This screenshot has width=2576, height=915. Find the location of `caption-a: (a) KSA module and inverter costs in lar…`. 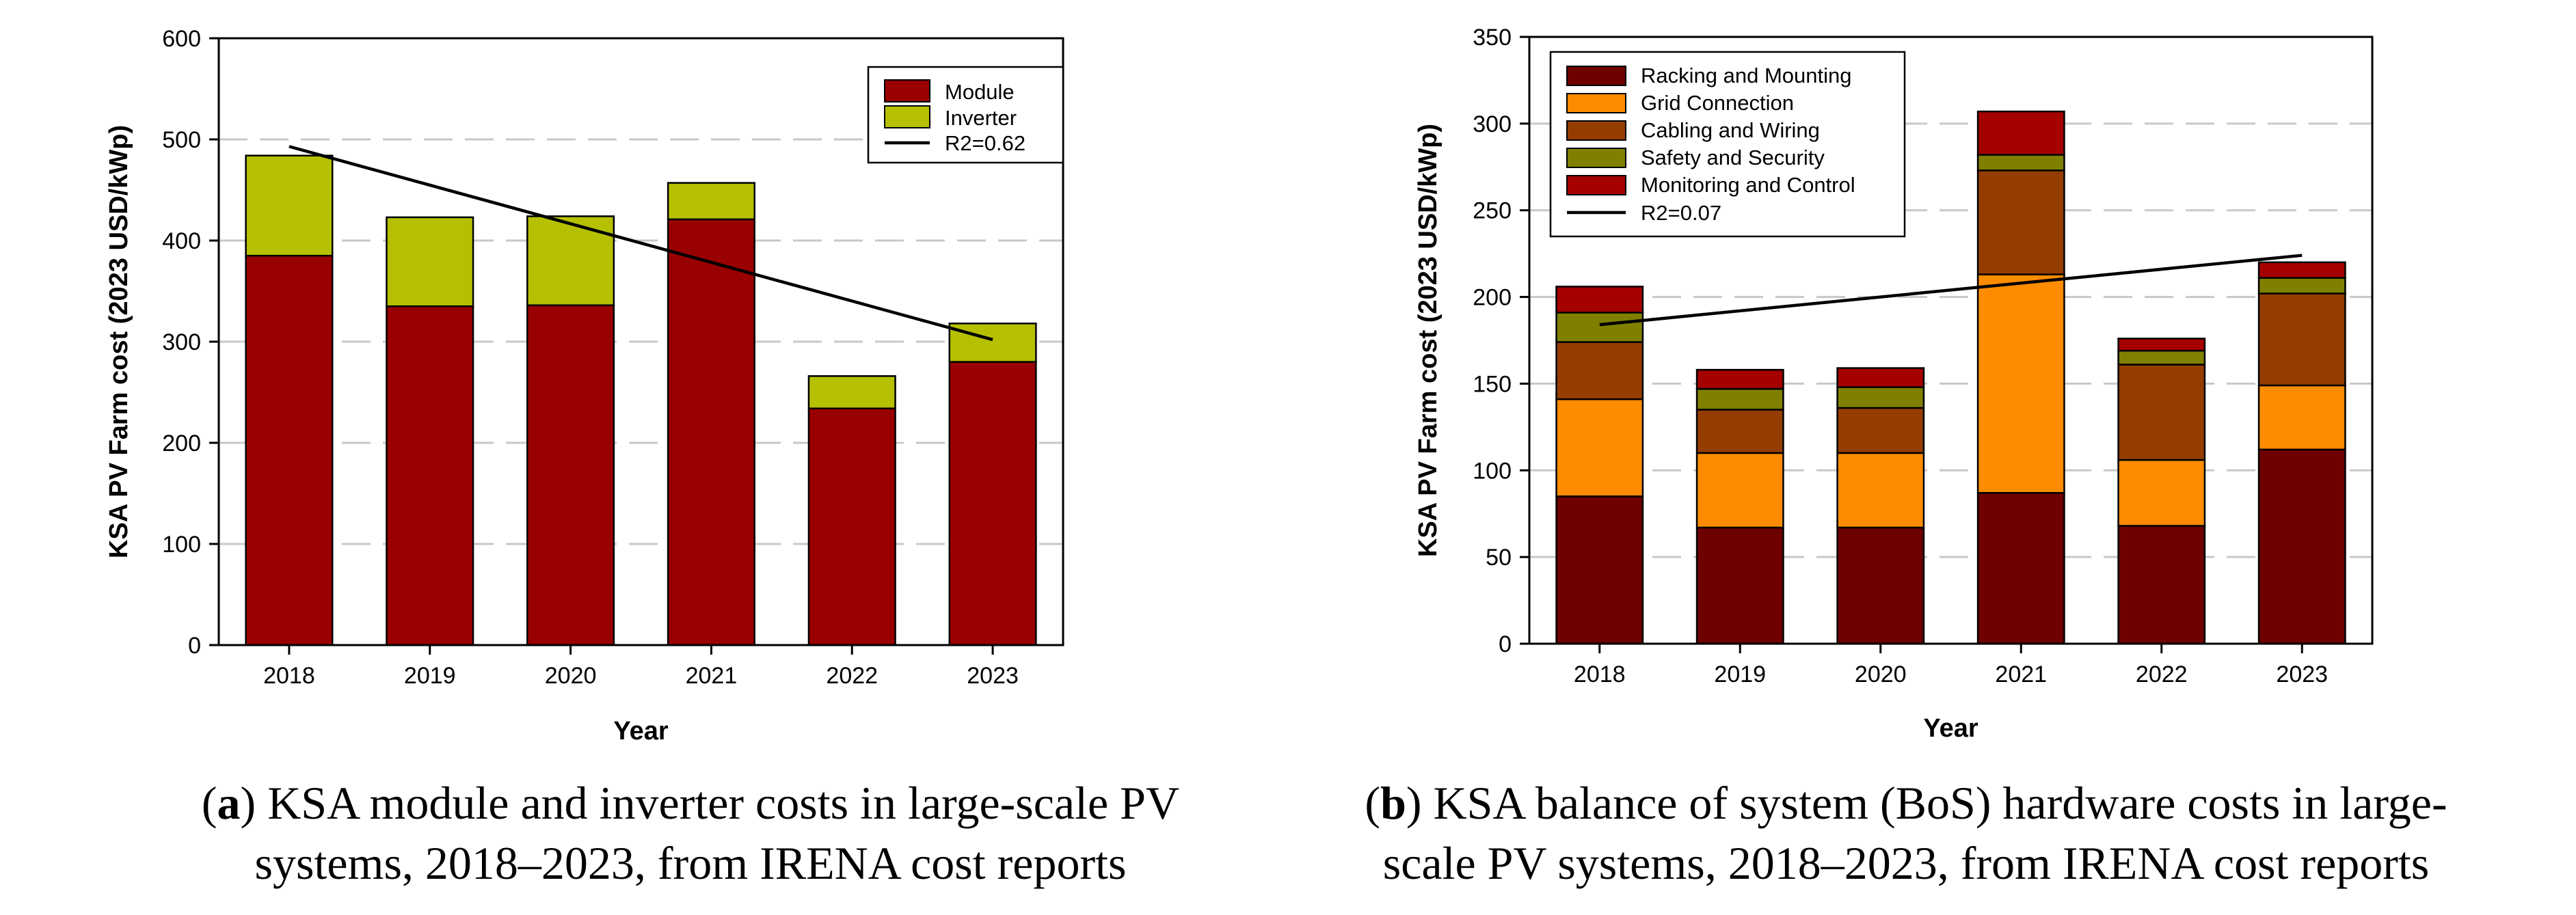

caption-a: (a) KSA module and inverter costs in lar… is located at coordinates (690, 833).